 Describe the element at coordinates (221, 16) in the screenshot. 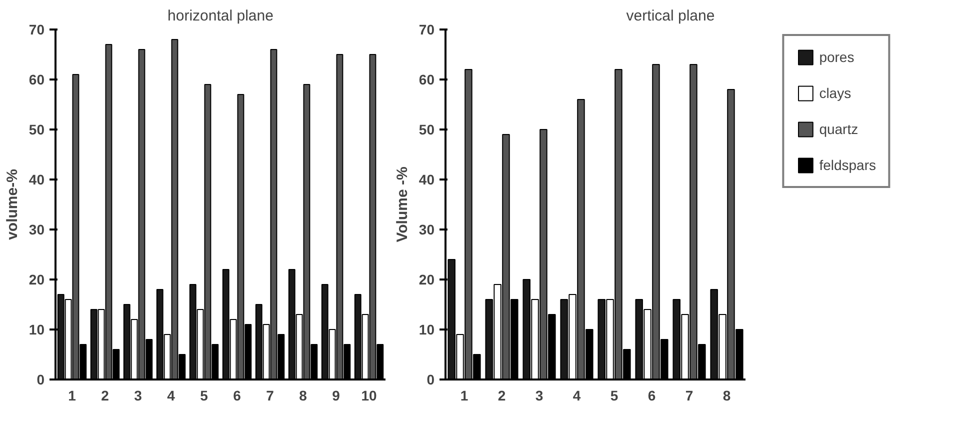

I see `chart-title: horizontal plane` at that location.